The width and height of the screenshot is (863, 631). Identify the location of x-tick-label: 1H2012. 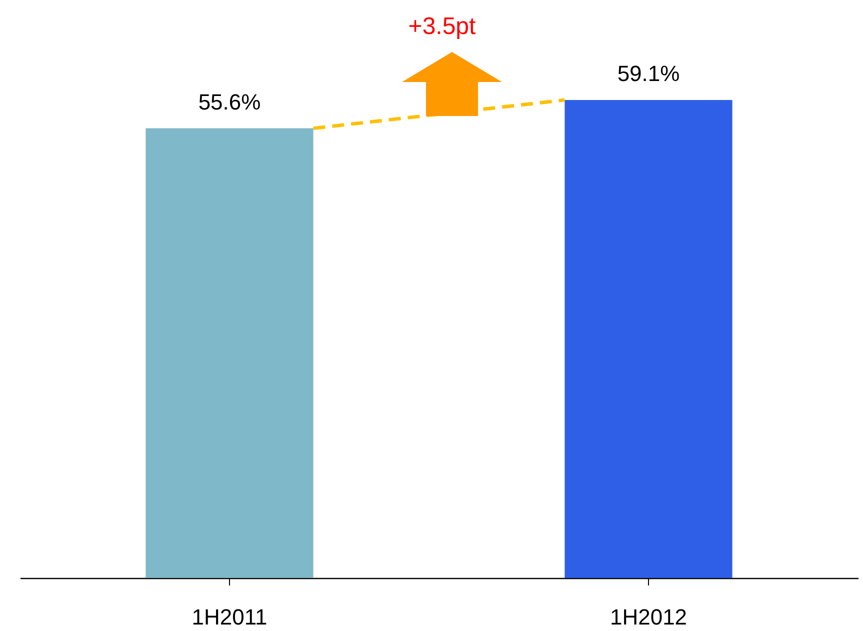
(649, 617).